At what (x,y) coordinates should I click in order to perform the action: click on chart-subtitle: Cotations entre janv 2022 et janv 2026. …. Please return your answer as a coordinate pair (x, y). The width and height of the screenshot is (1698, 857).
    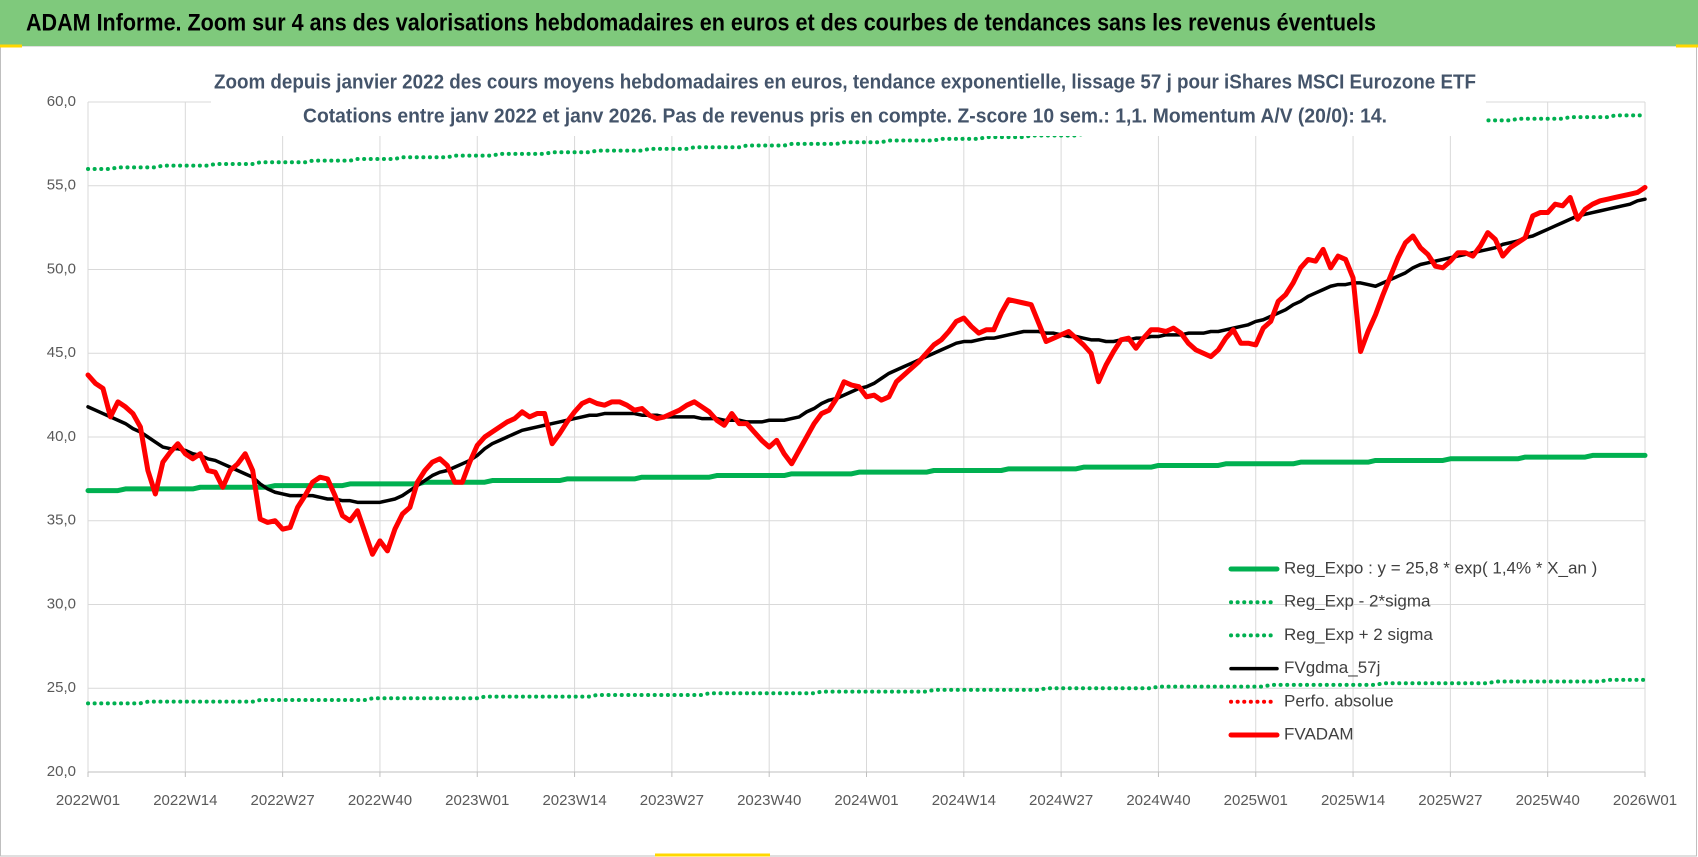
    Looking at the image, I should click on (845, 116).